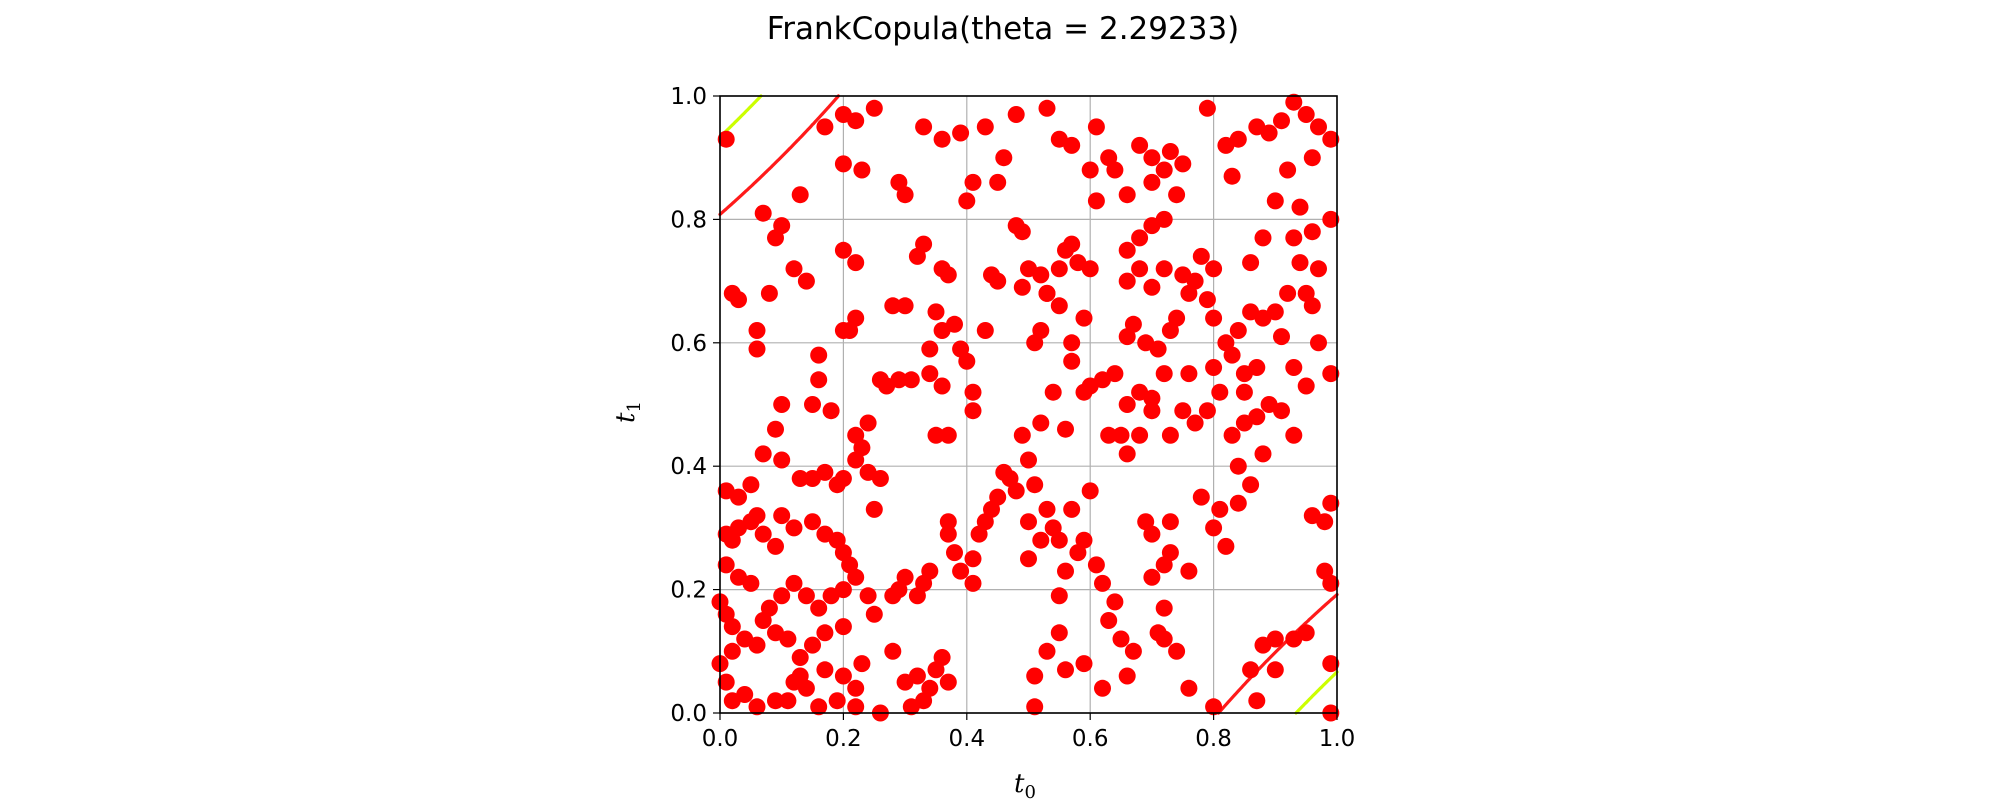 This screenshot has height=800, width=2000. Describe the element at coordinates (1029, 732) in the screenshot. I see `x-axis-ticks: 0.0 0.2 0.4 0.6 0.8 1.0` at that location.